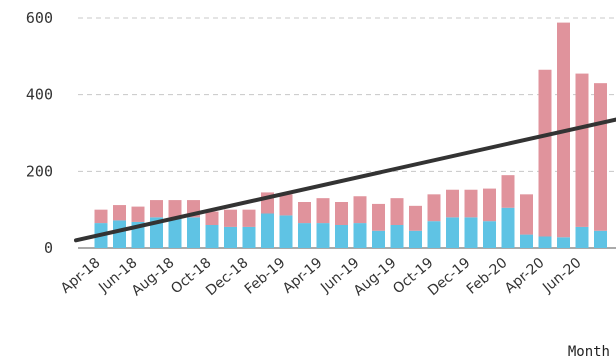 Image resolution: width=616 pixels, height=360 pixels. What do you see at coordinates (48, 248) in the screenshot?
I see `y-tick-label: 0` at bounding box center [48, 248].